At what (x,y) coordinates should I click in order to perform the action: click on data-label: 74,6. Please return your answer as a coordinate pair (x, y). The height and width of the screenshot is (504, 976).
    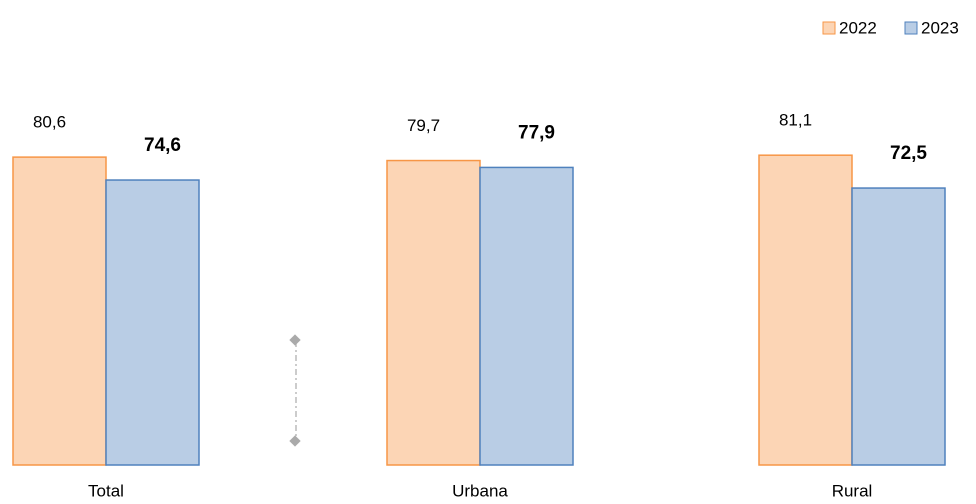
    Looking at the image, I should click on (162, 145).